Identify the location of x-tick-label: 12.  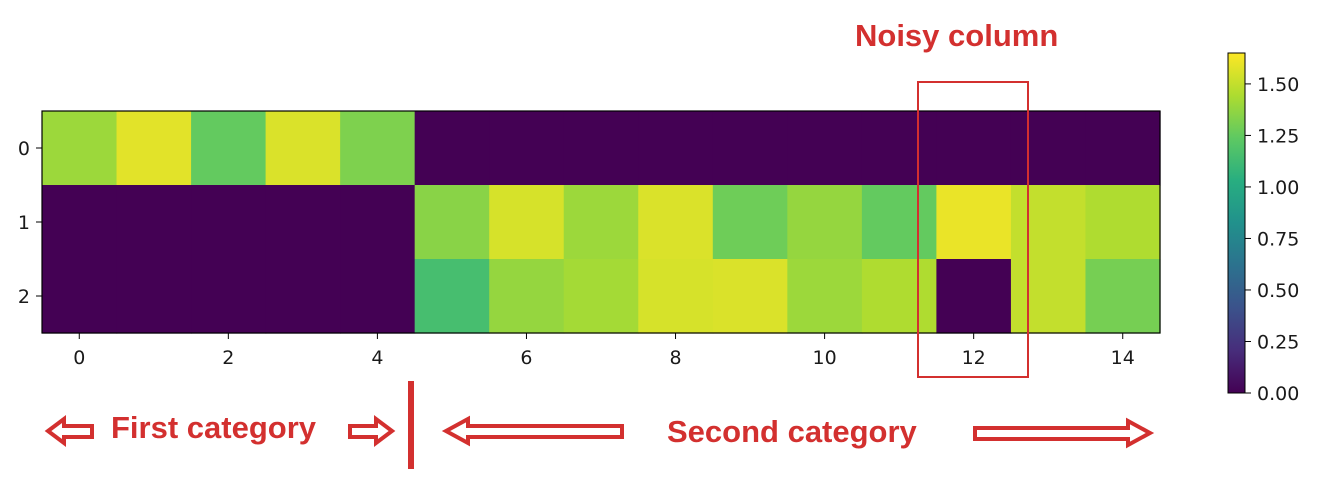
(974, 358).